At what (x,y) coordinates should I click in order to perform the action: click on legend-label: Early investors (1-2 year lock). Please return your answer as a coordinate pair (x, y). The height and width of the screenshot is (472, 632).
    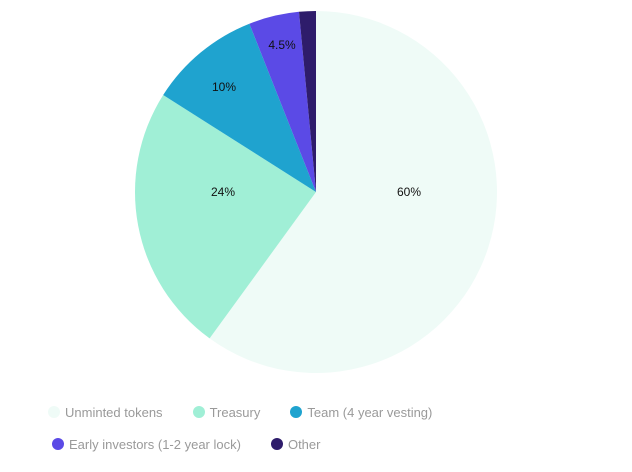
    Looking at the image, I should click on (155, 444).